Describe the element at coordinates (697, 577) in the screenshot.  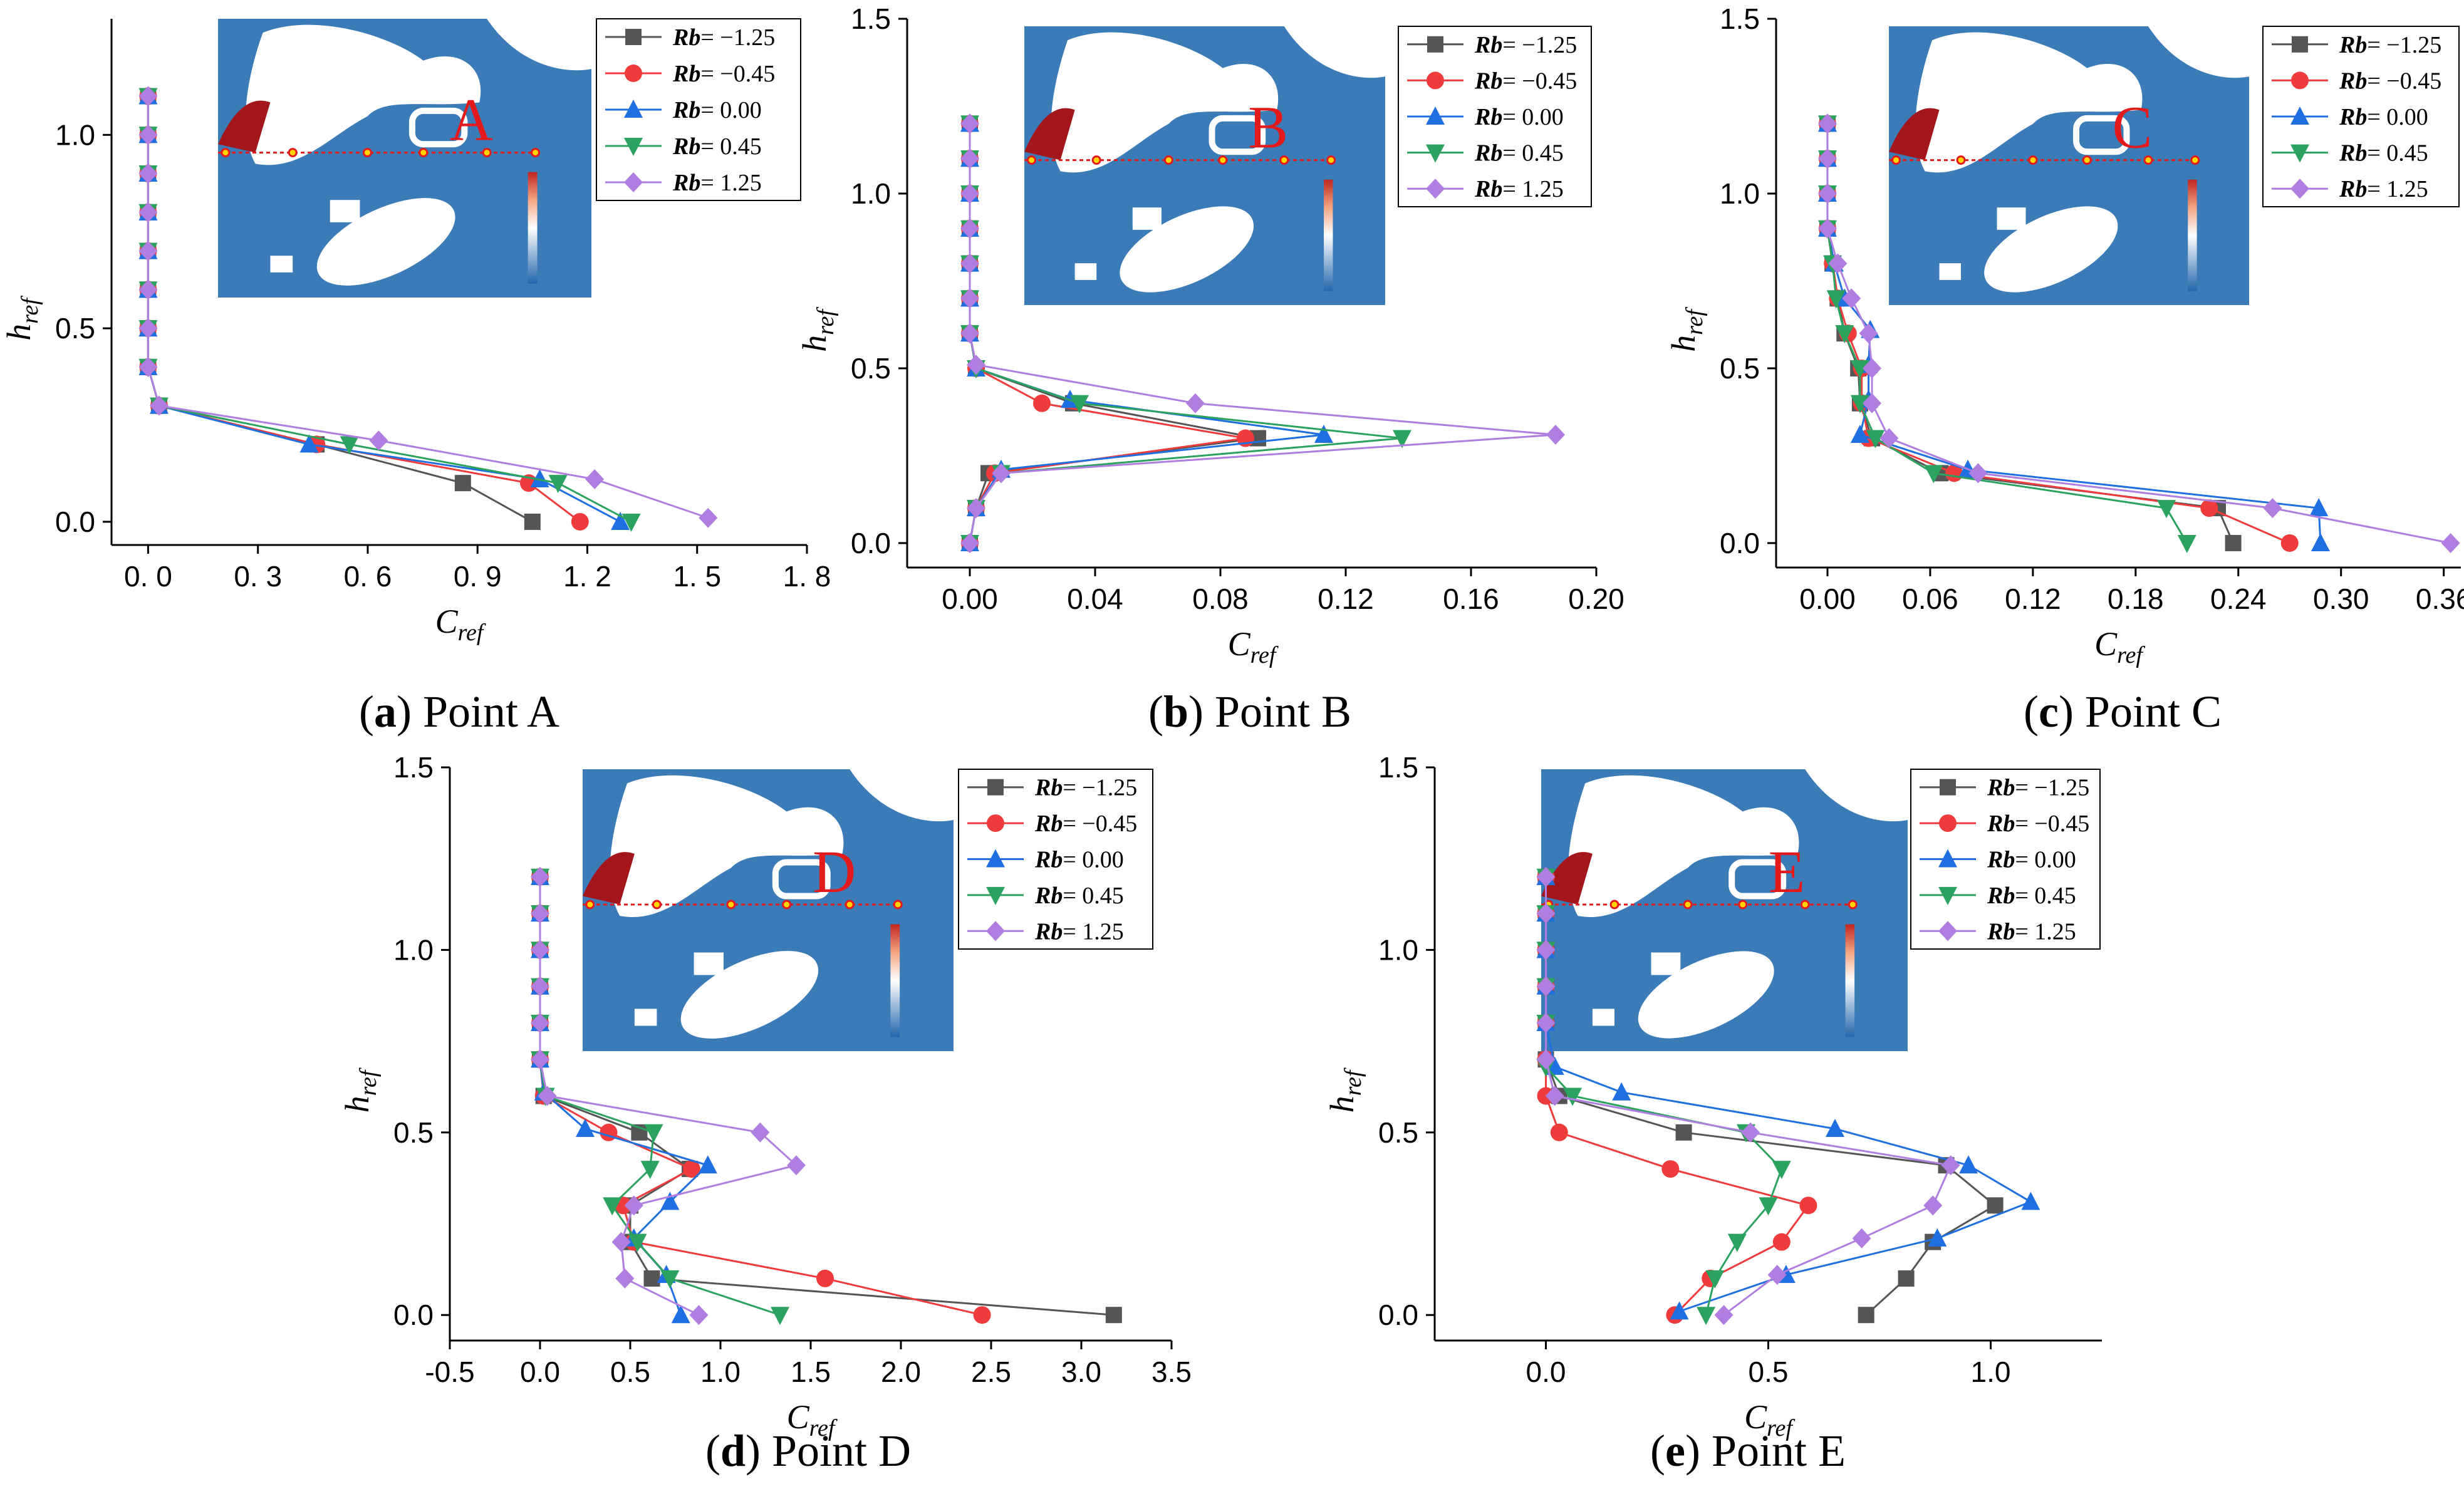
I see `x-tick-label: 1. 5` at that location.